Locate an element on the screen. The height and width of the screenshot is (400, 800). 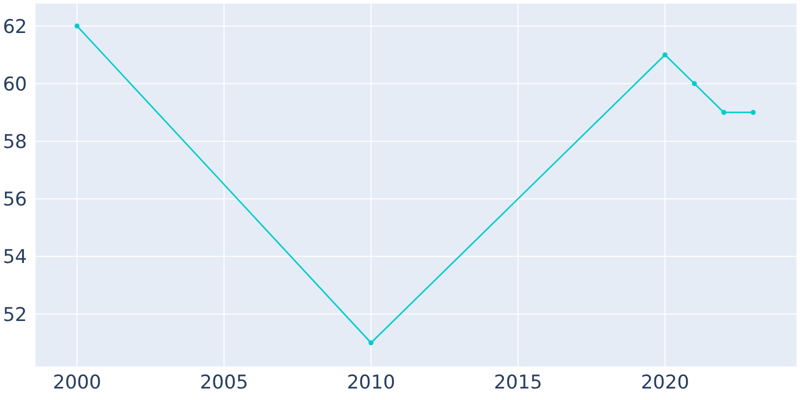
x-tick-label: 2010 is located at coordinates (371, 382).